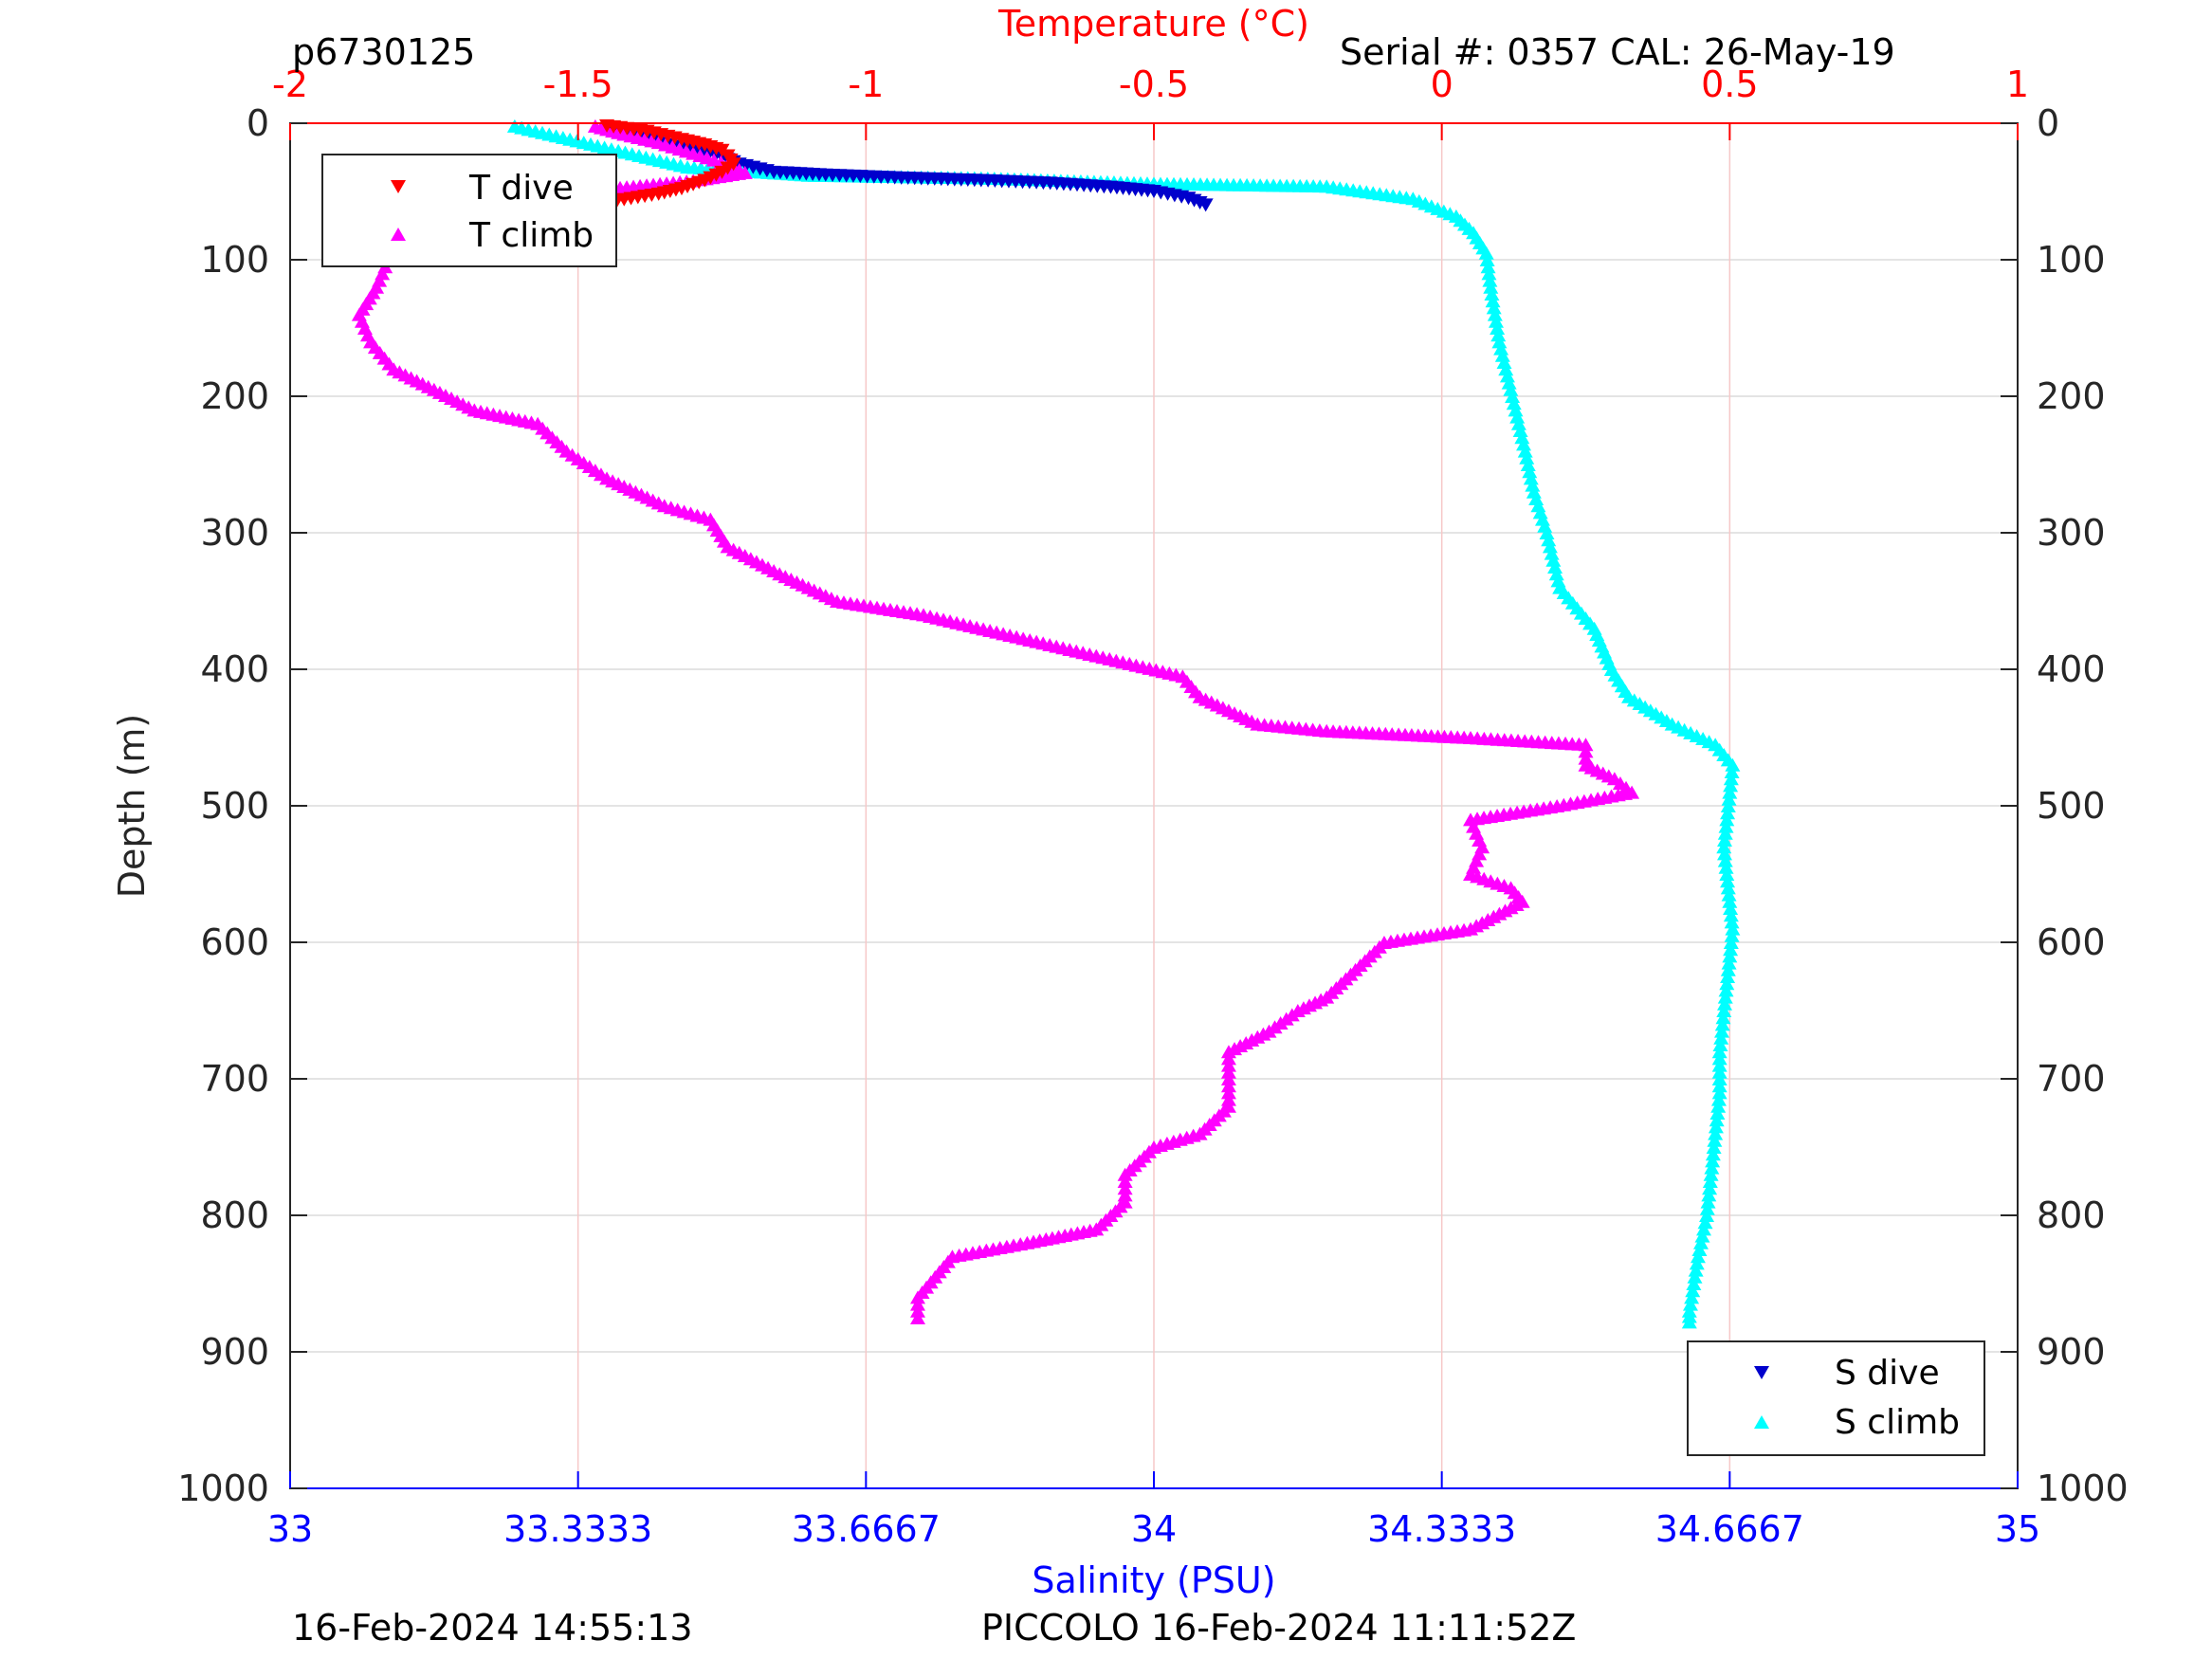 The width and height of the screenshot is (2212, 1659). Describe the element at coordinates (234, 1352) in the screenshot. I see `depth-tick-label-left: 900` at that location.